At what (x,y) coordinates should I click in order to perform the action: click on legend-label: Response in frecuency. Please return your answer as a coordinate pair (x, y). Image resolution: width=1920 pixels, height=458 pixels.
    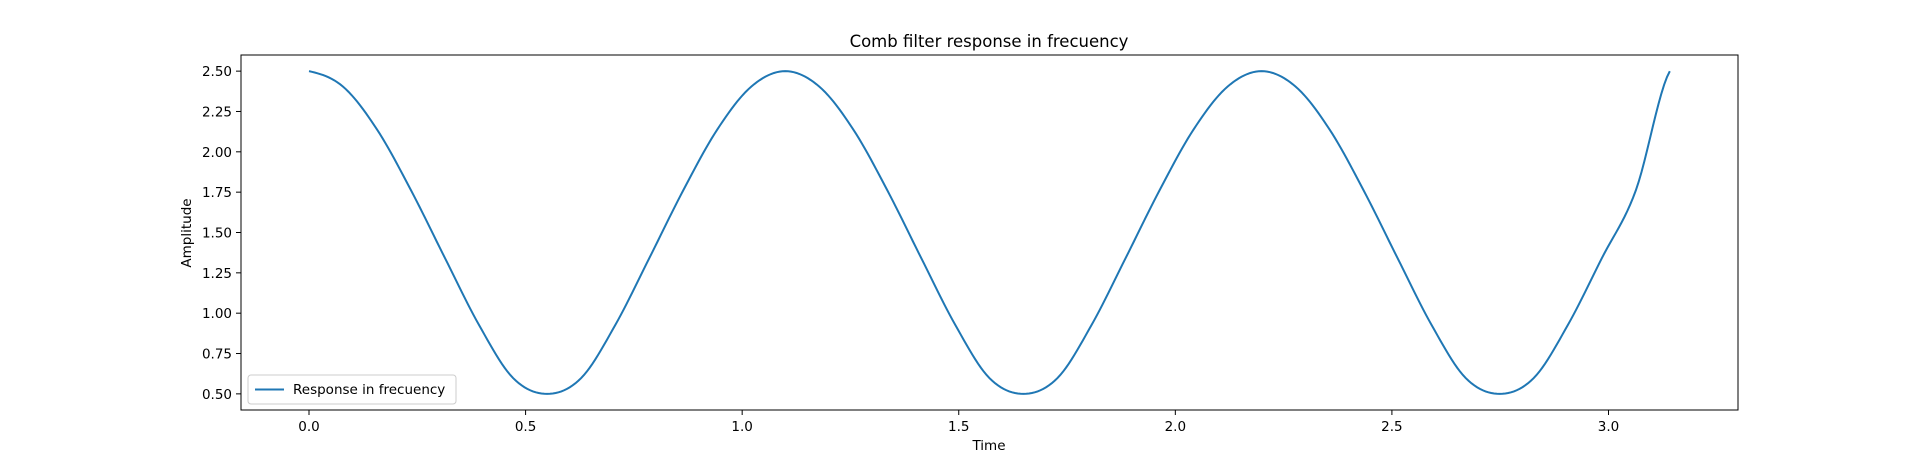
    Looking at the image, I should click on (369, 390).